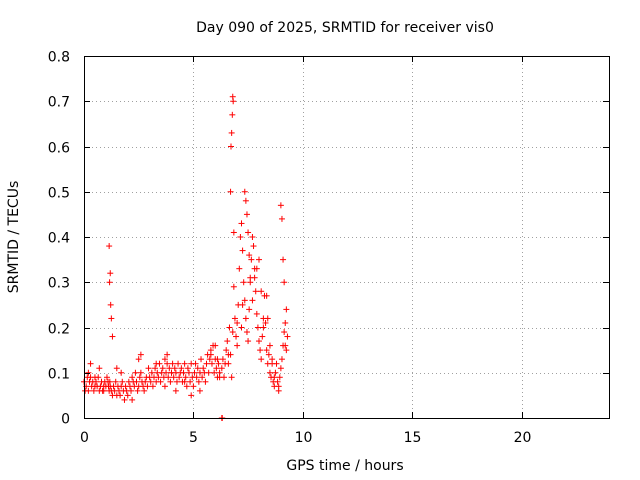  I want to click on x-tick-labels: 0 5 10 15 20, so click(305, 438).